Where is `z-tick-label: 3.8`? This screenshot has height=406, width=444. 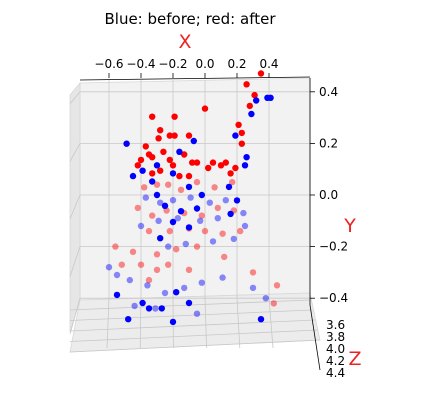
z-tick-label: 3.8 is located at coordinates (335, 337).